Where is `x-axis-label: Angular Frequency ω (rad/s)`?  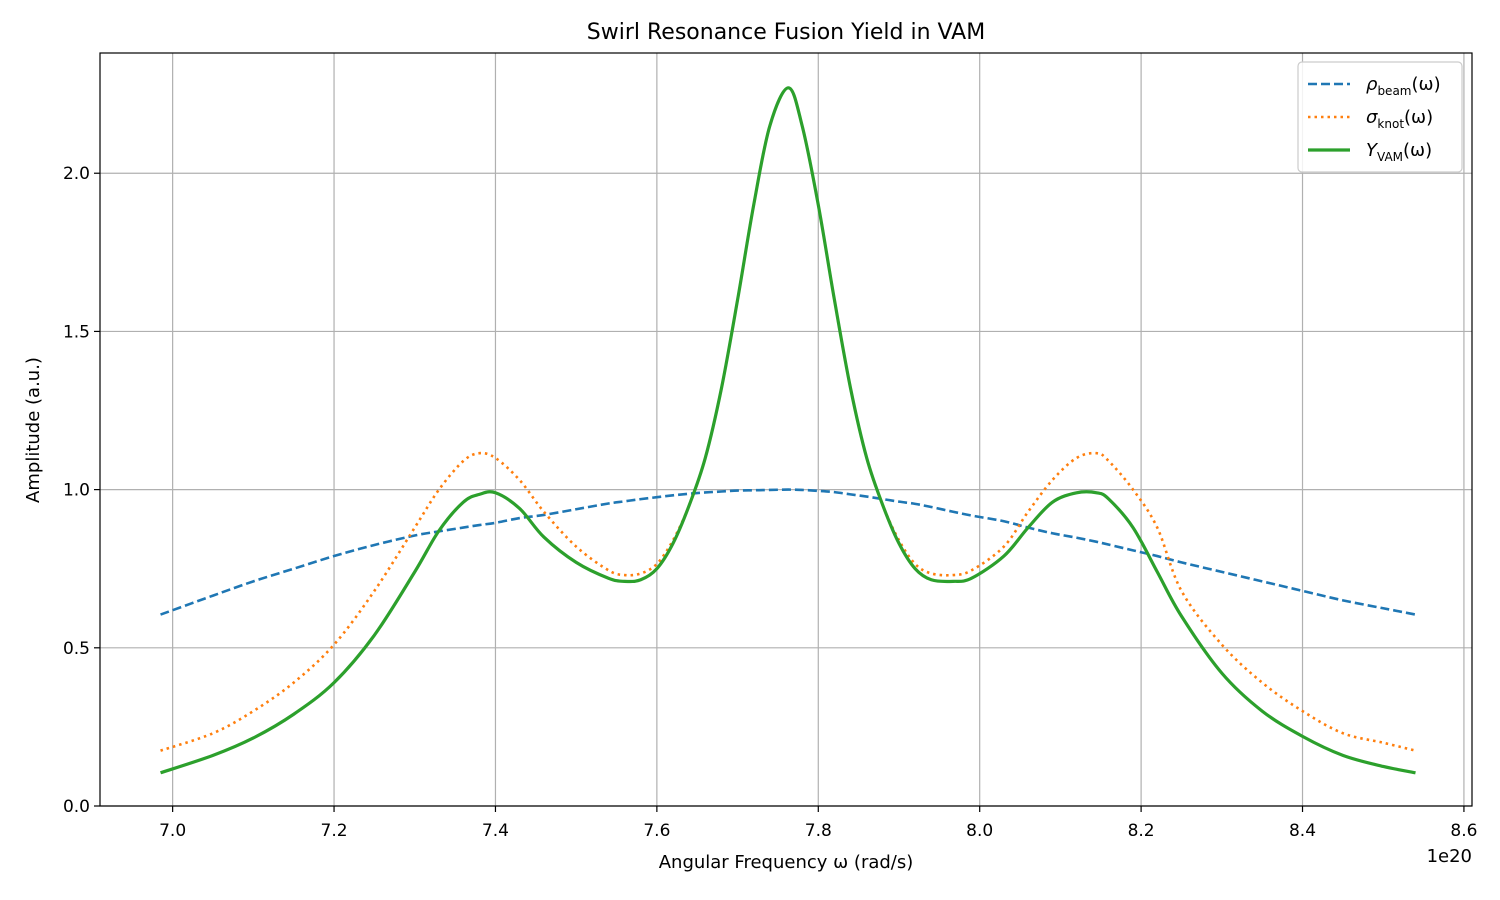 x-axis-label: Angular Frequency ω (rad/s) is located at coordinates (786, 862).